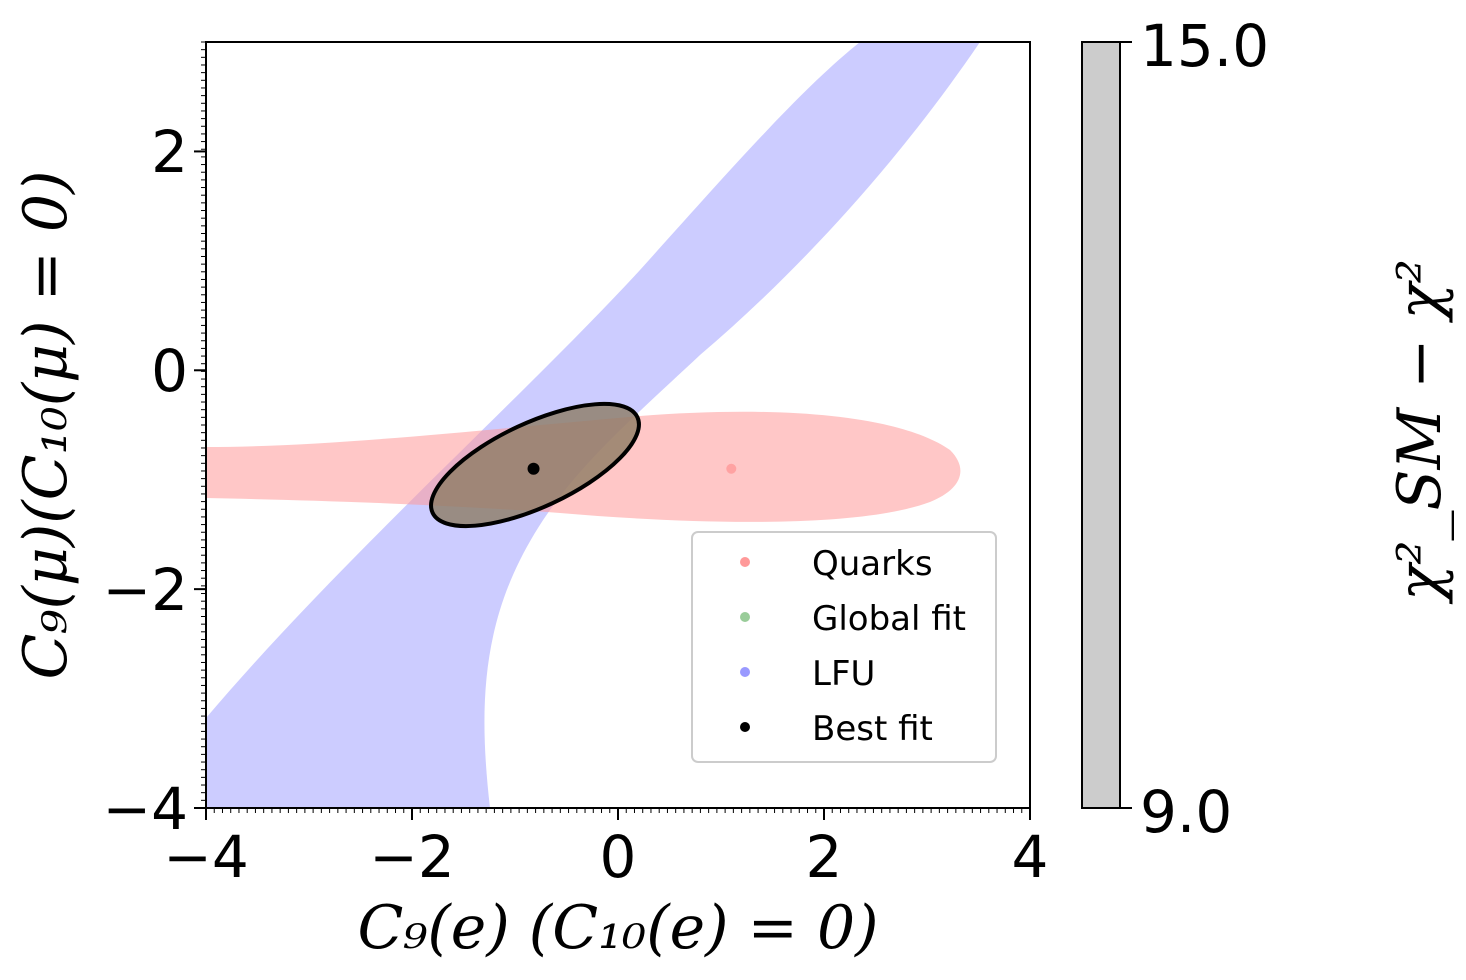 This screenshot has height=980, width=1466. Describe the element at coordinates (169, 152) in the screenshot. I see `y-tick-label: 2` at that location.